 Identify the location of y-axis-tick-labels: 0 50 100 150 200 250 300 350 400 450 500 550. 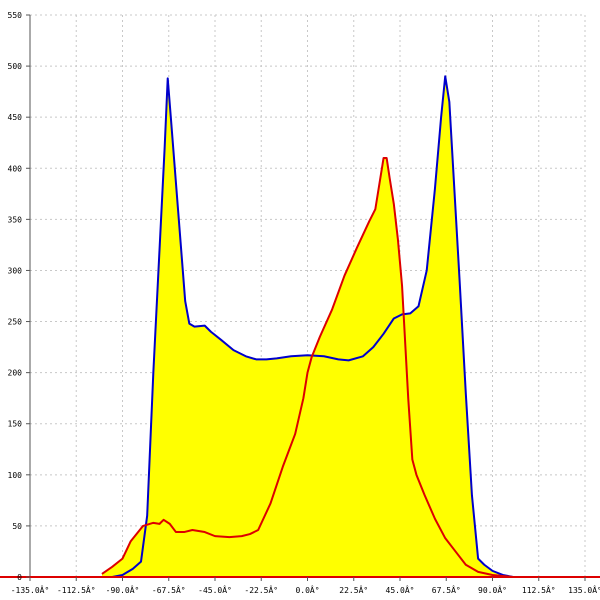
(19, 296).